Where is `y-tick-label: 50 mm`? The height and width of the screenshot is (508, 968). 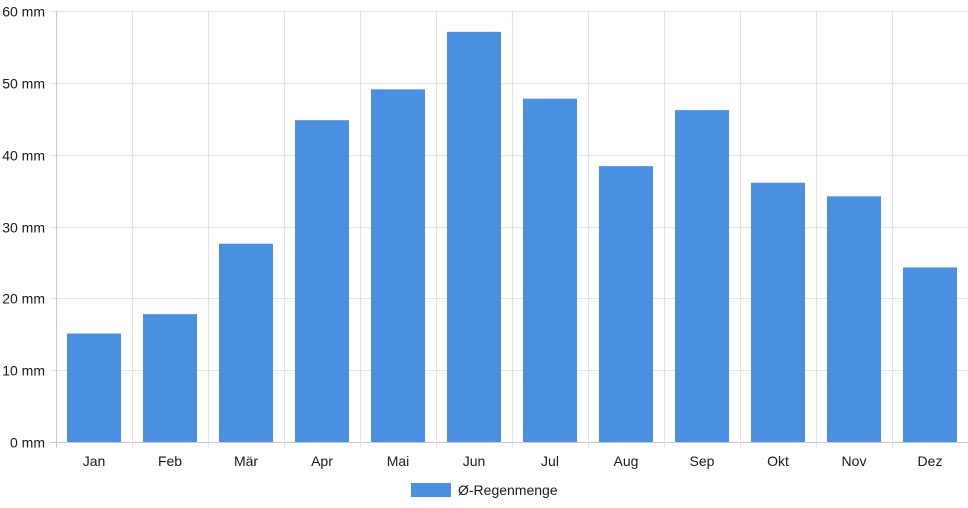 y-tick-label: 50 mm is located at coordinates (23, 84).